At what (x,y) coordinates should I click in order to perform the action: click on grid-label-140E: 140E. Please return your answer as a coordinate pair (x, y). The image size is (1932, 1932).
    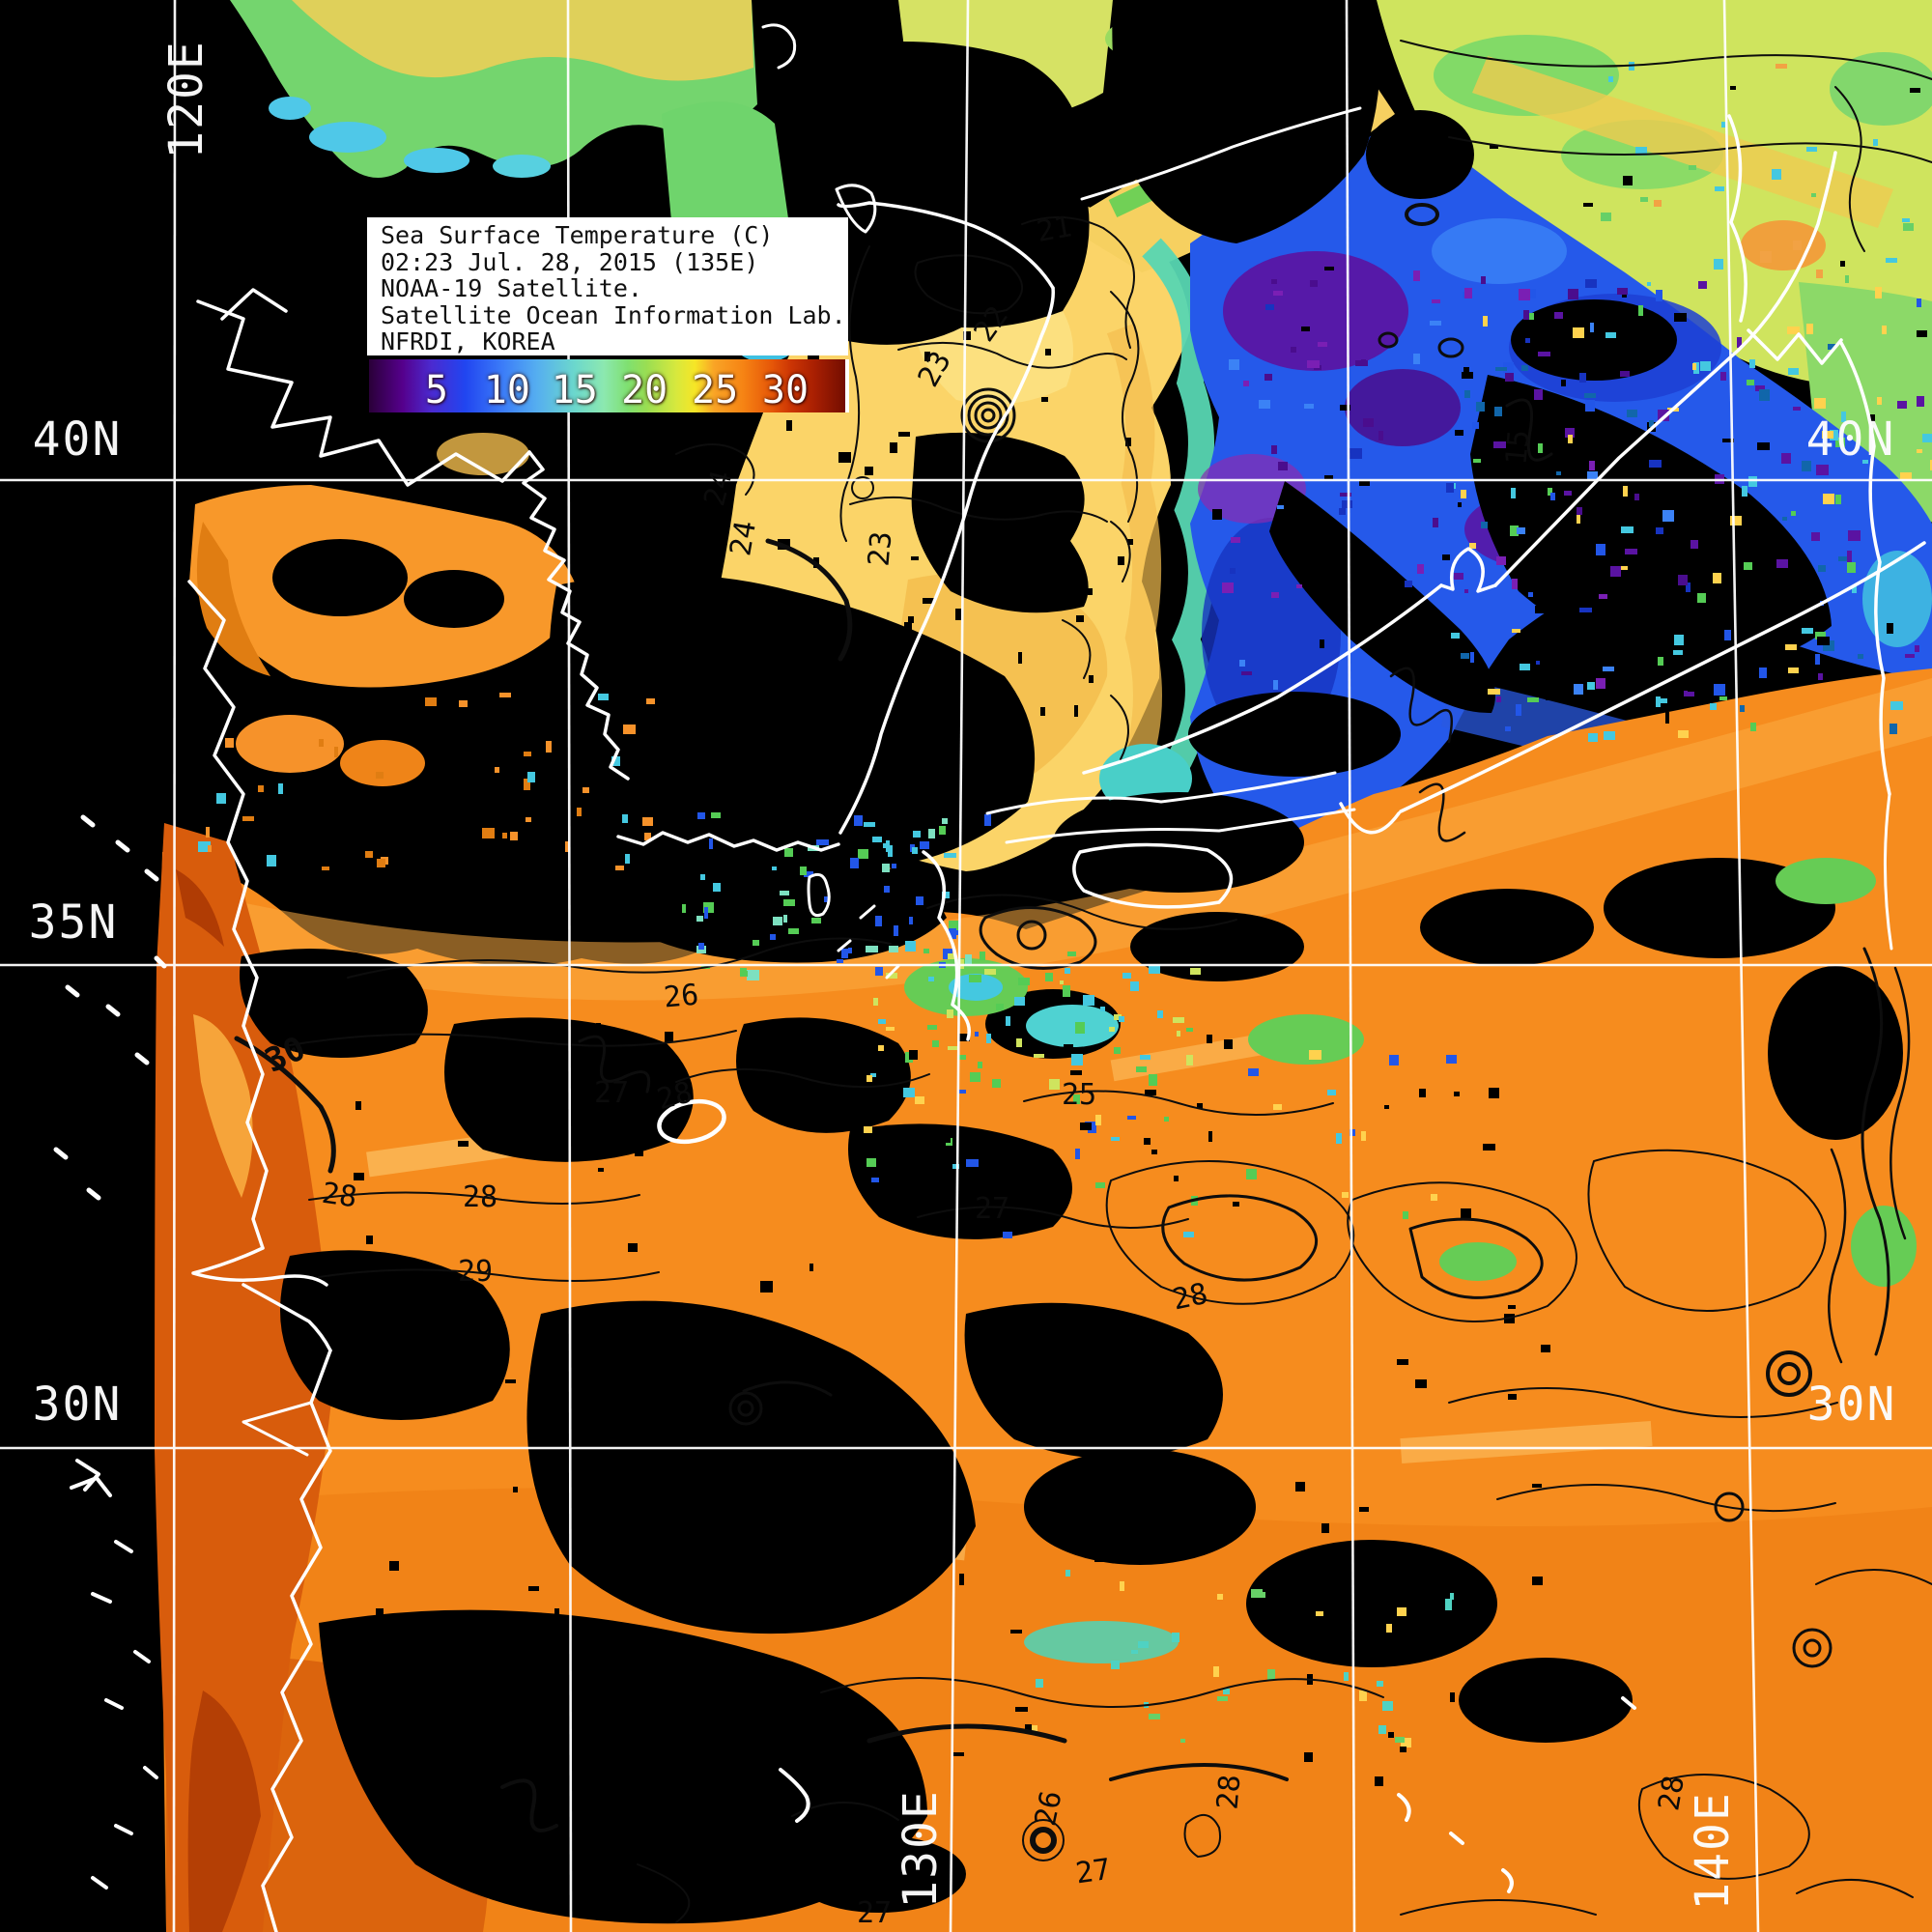
    Looking at the image, I should click on (1713, 1851).